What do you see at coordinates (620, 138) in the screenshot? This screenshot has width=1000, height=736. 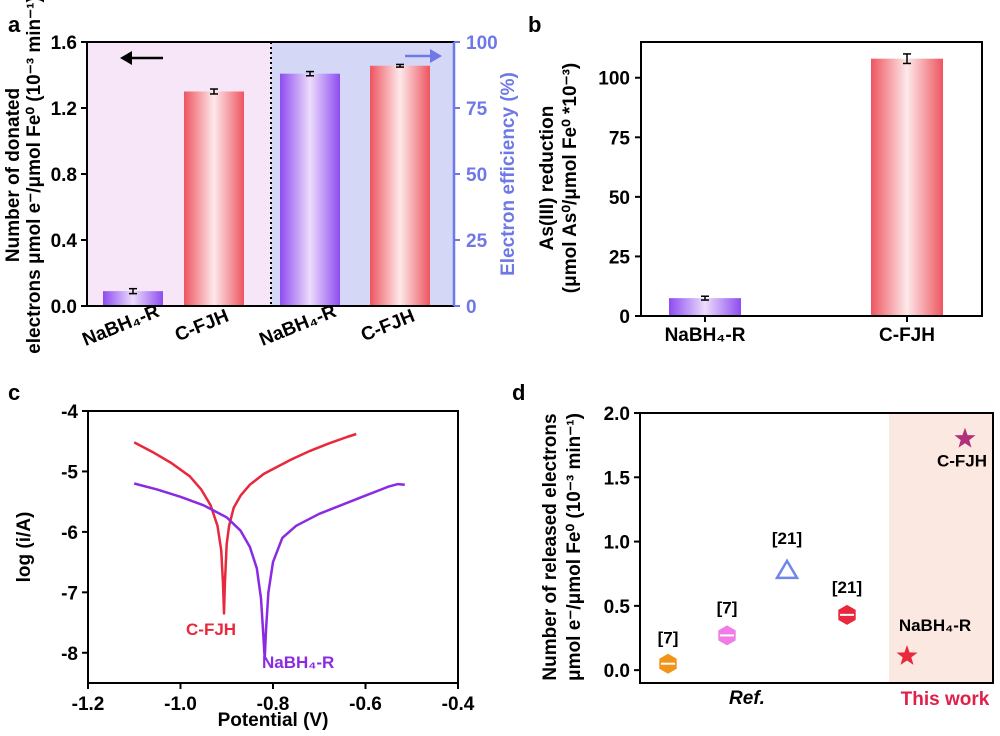 I see `ticklabel-b-3: 75` at bounding box center [620, 138].